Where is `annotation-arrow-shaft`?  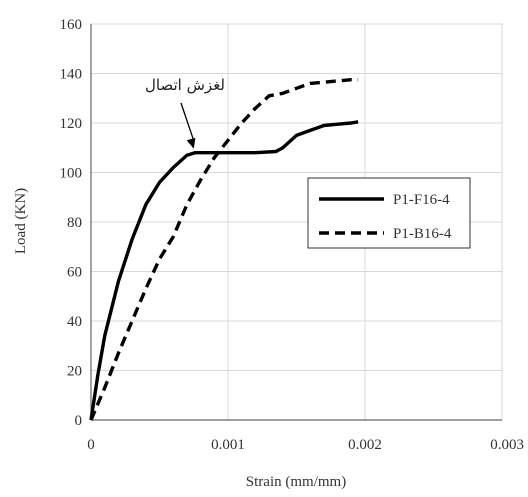 annotation-arrow-shaft is located at coordinates (187, 121).